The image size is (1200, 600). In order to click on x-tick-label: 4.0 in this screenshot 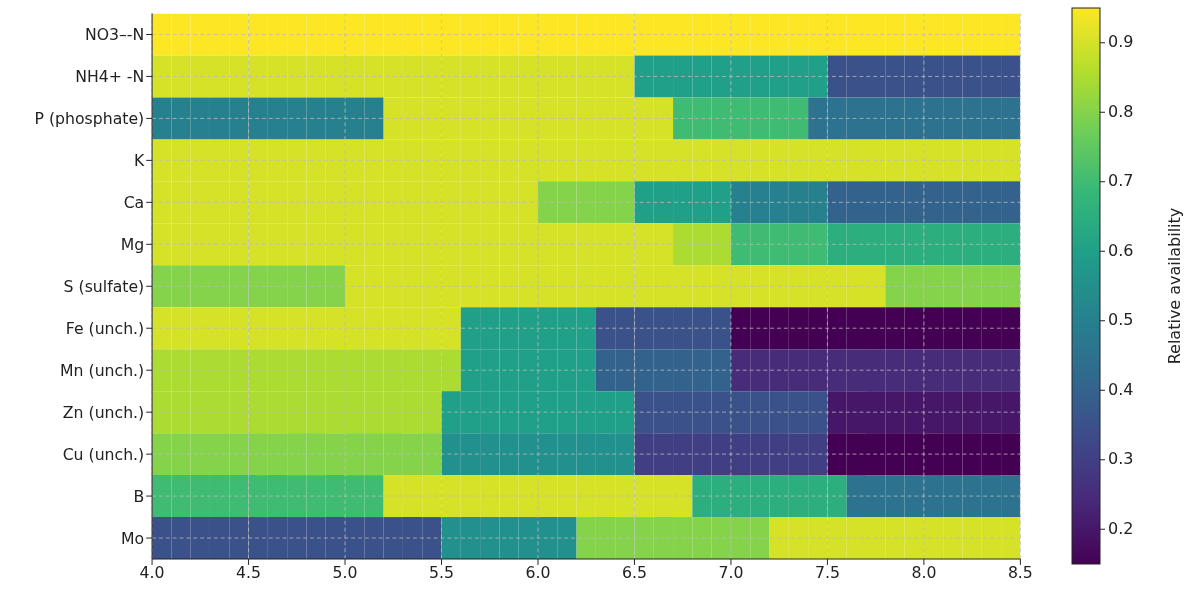, I will do `click(152, 573)`.